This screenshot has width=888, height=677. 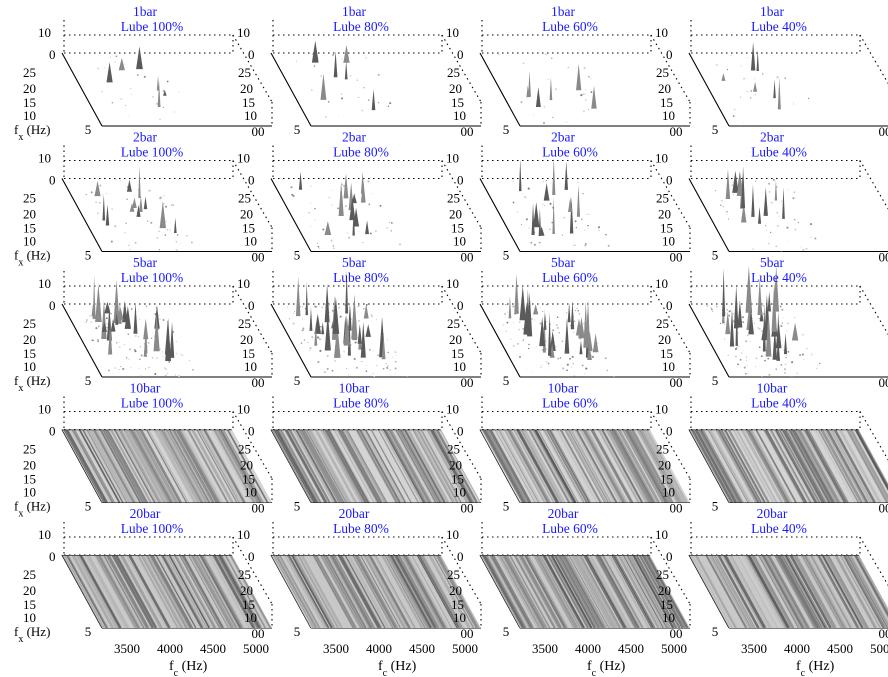 What do you see at coordinates (422, 648) in the screenshot?
I see `x-tick-label: 4500` at bounding box center [422, 648].